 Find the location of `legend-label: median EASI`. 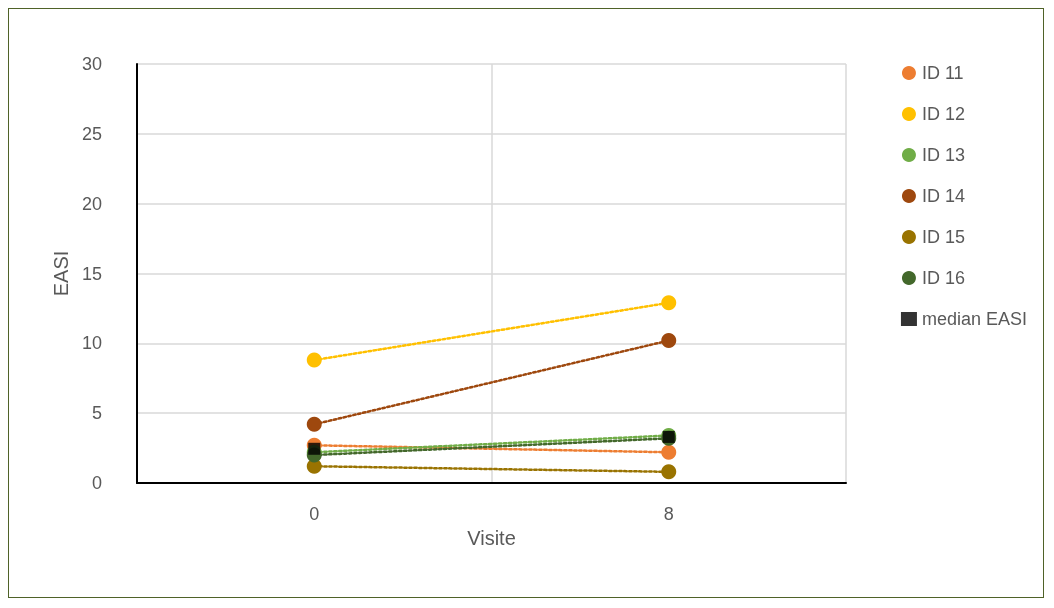

legend-label: median EASI is located at coordinates (974, 319).